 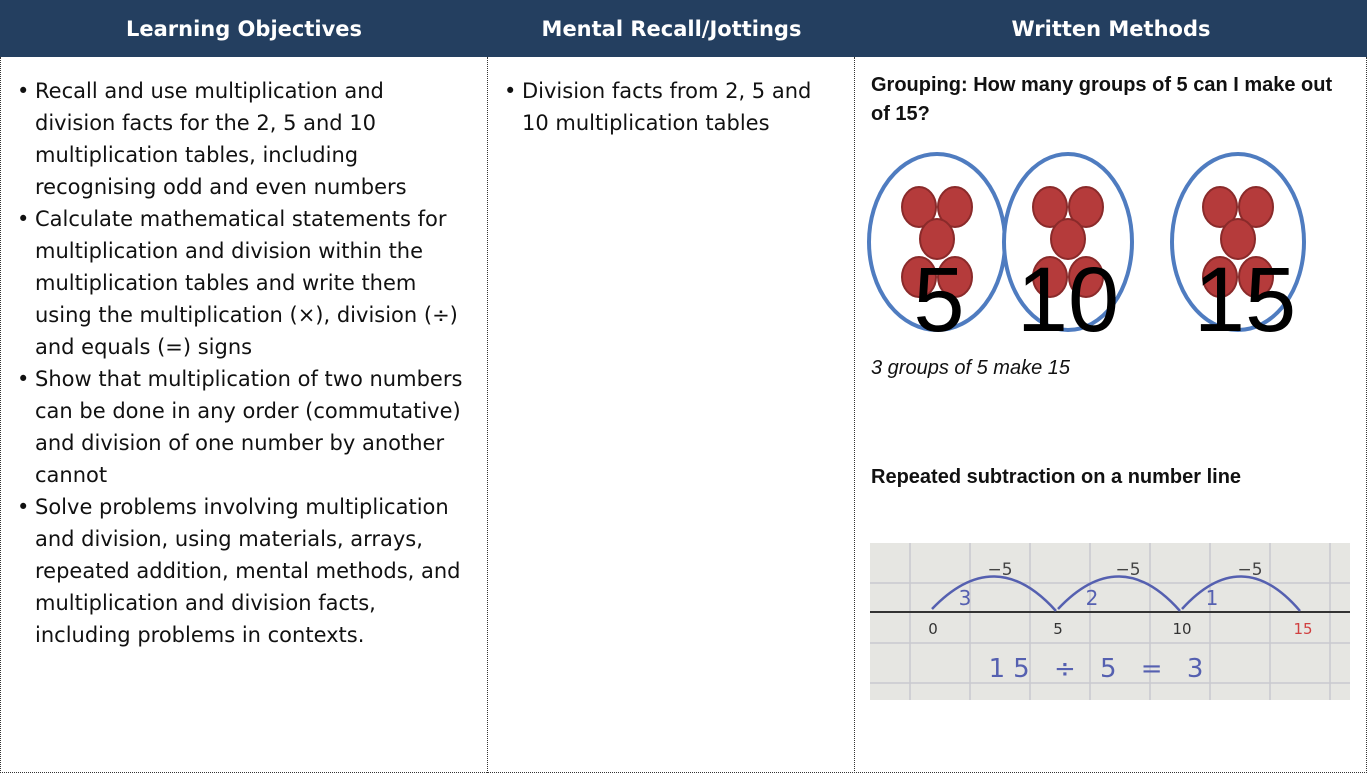 I want to click on header-cell: Learning Objectives, so click(x=244, y=28).